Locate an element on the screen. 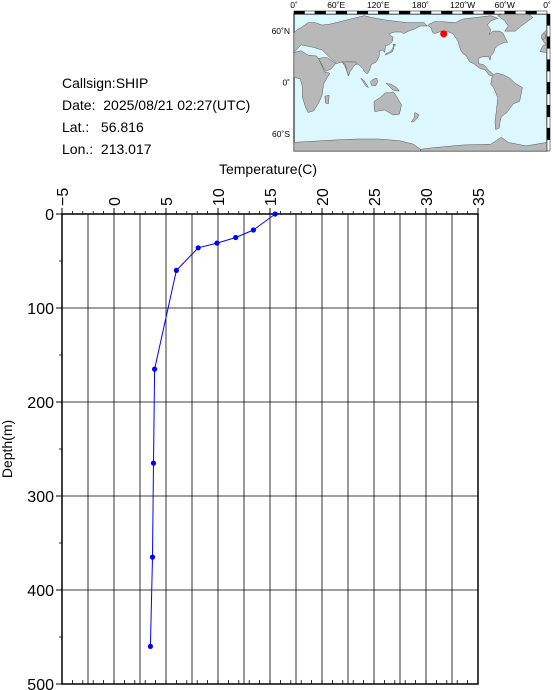 This screenshot has width=553, height=690. lon-label: Lon.: is located at coordinates (78, 149).